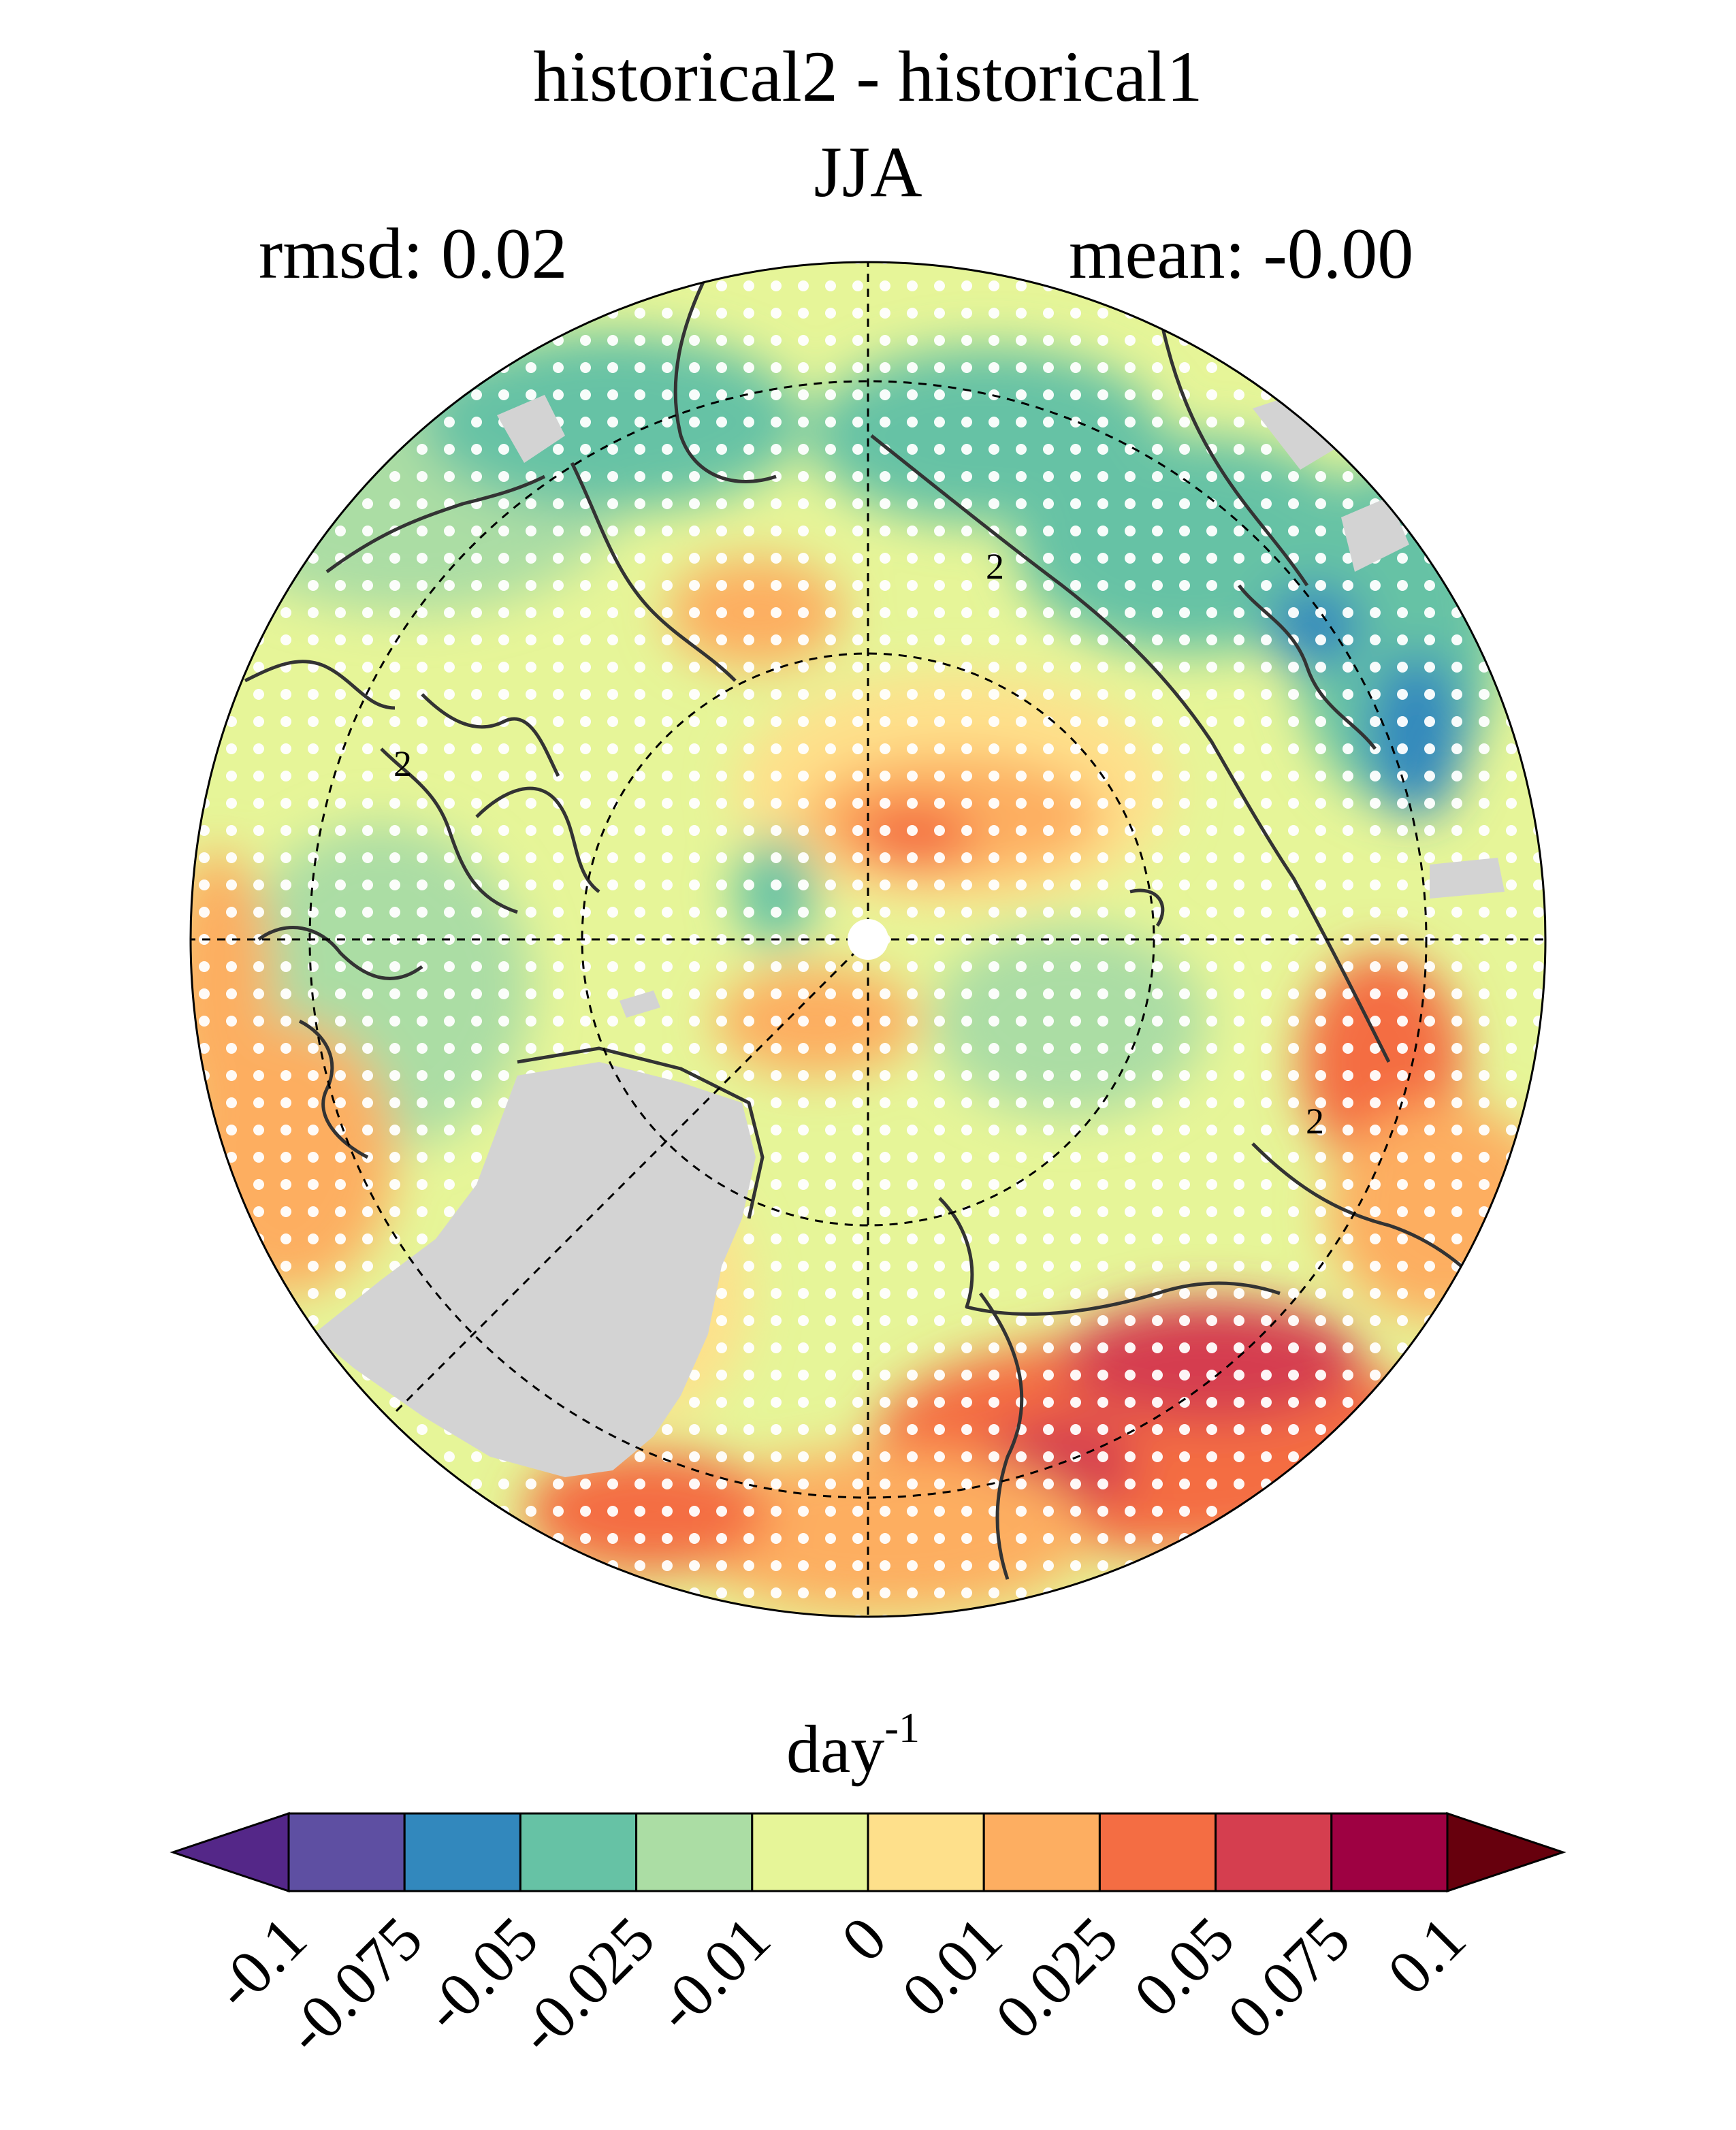  I want to click on mean-label: mean: -0.00, so click(1241, 253).